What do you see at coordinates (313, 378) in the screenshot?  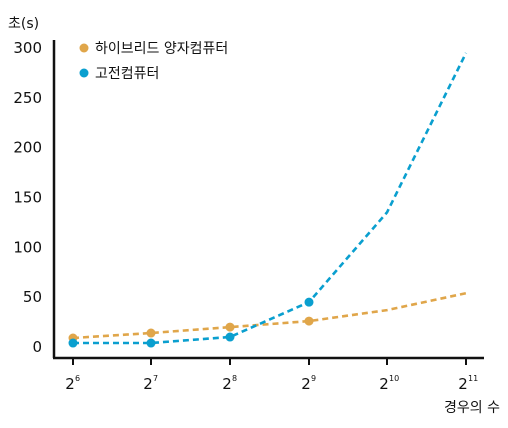 I see `x-tick-exponent: 9` at bounding box center [313, 378].